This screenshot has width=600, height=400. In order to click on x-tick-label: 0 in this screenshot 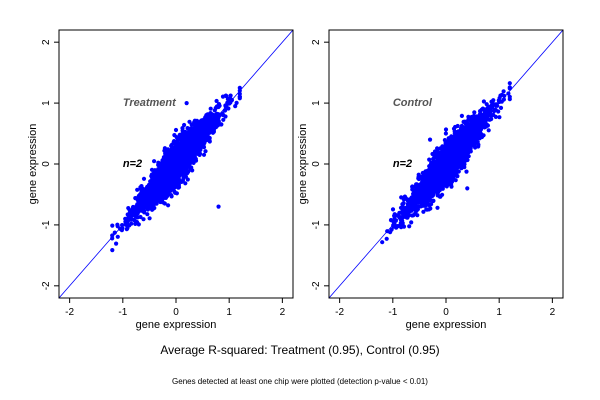, I will do `click(176, 312)`.